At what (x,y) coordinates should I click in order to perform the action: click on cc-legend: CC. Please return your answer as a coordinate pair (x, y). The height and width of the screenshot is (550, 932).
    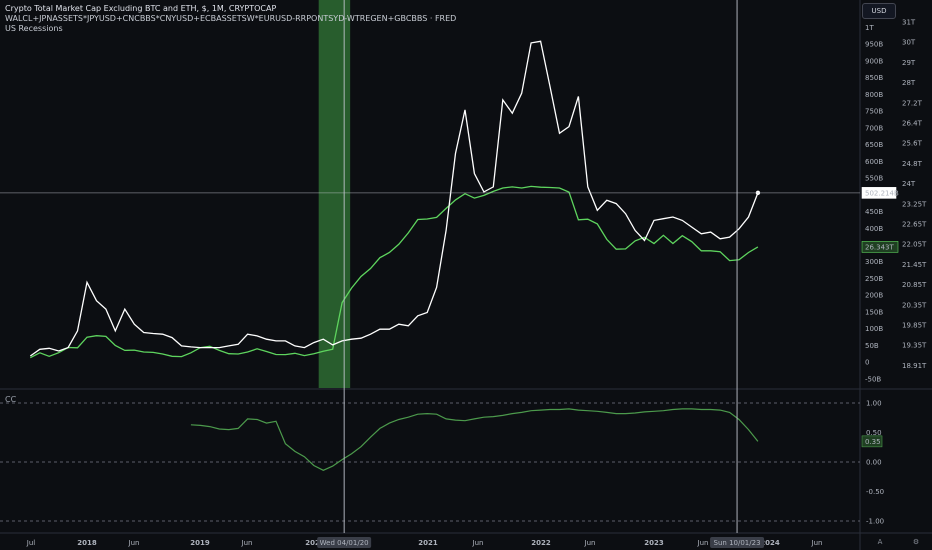
    Looking at the image, I should click on (11, 399).